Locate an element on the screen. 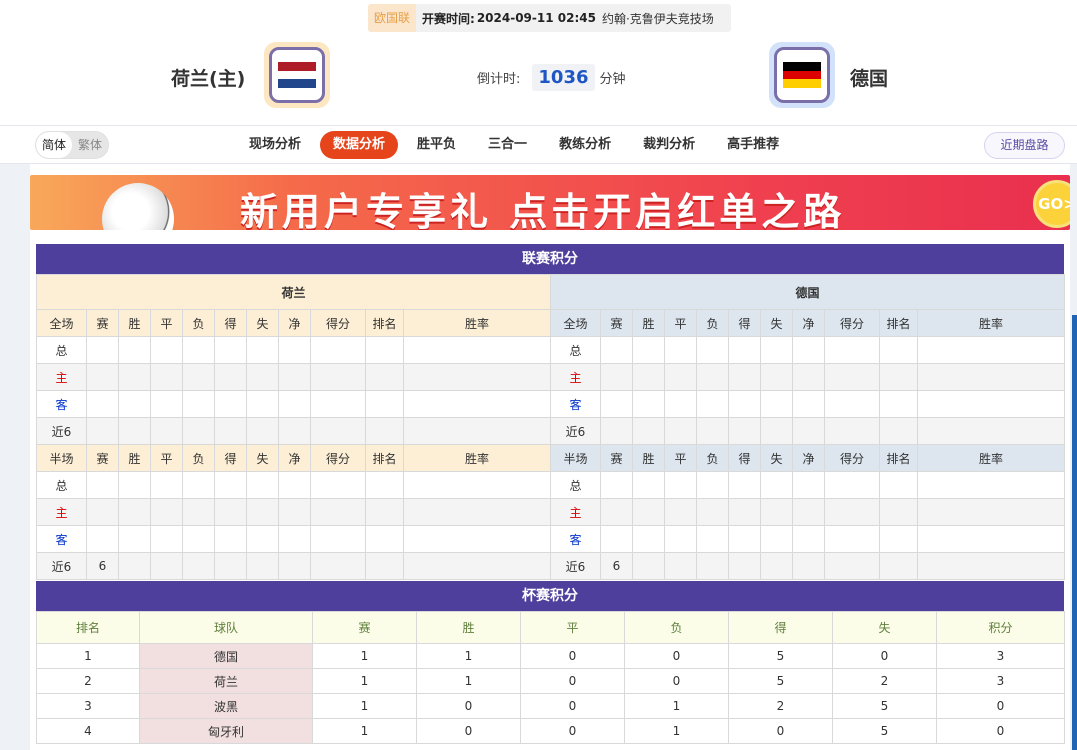 The width and height of the screenshot is (1077, 750). table-row: 2 荷兰 1 1 0 0 5 2 3 is located at coordinates (550, 681).